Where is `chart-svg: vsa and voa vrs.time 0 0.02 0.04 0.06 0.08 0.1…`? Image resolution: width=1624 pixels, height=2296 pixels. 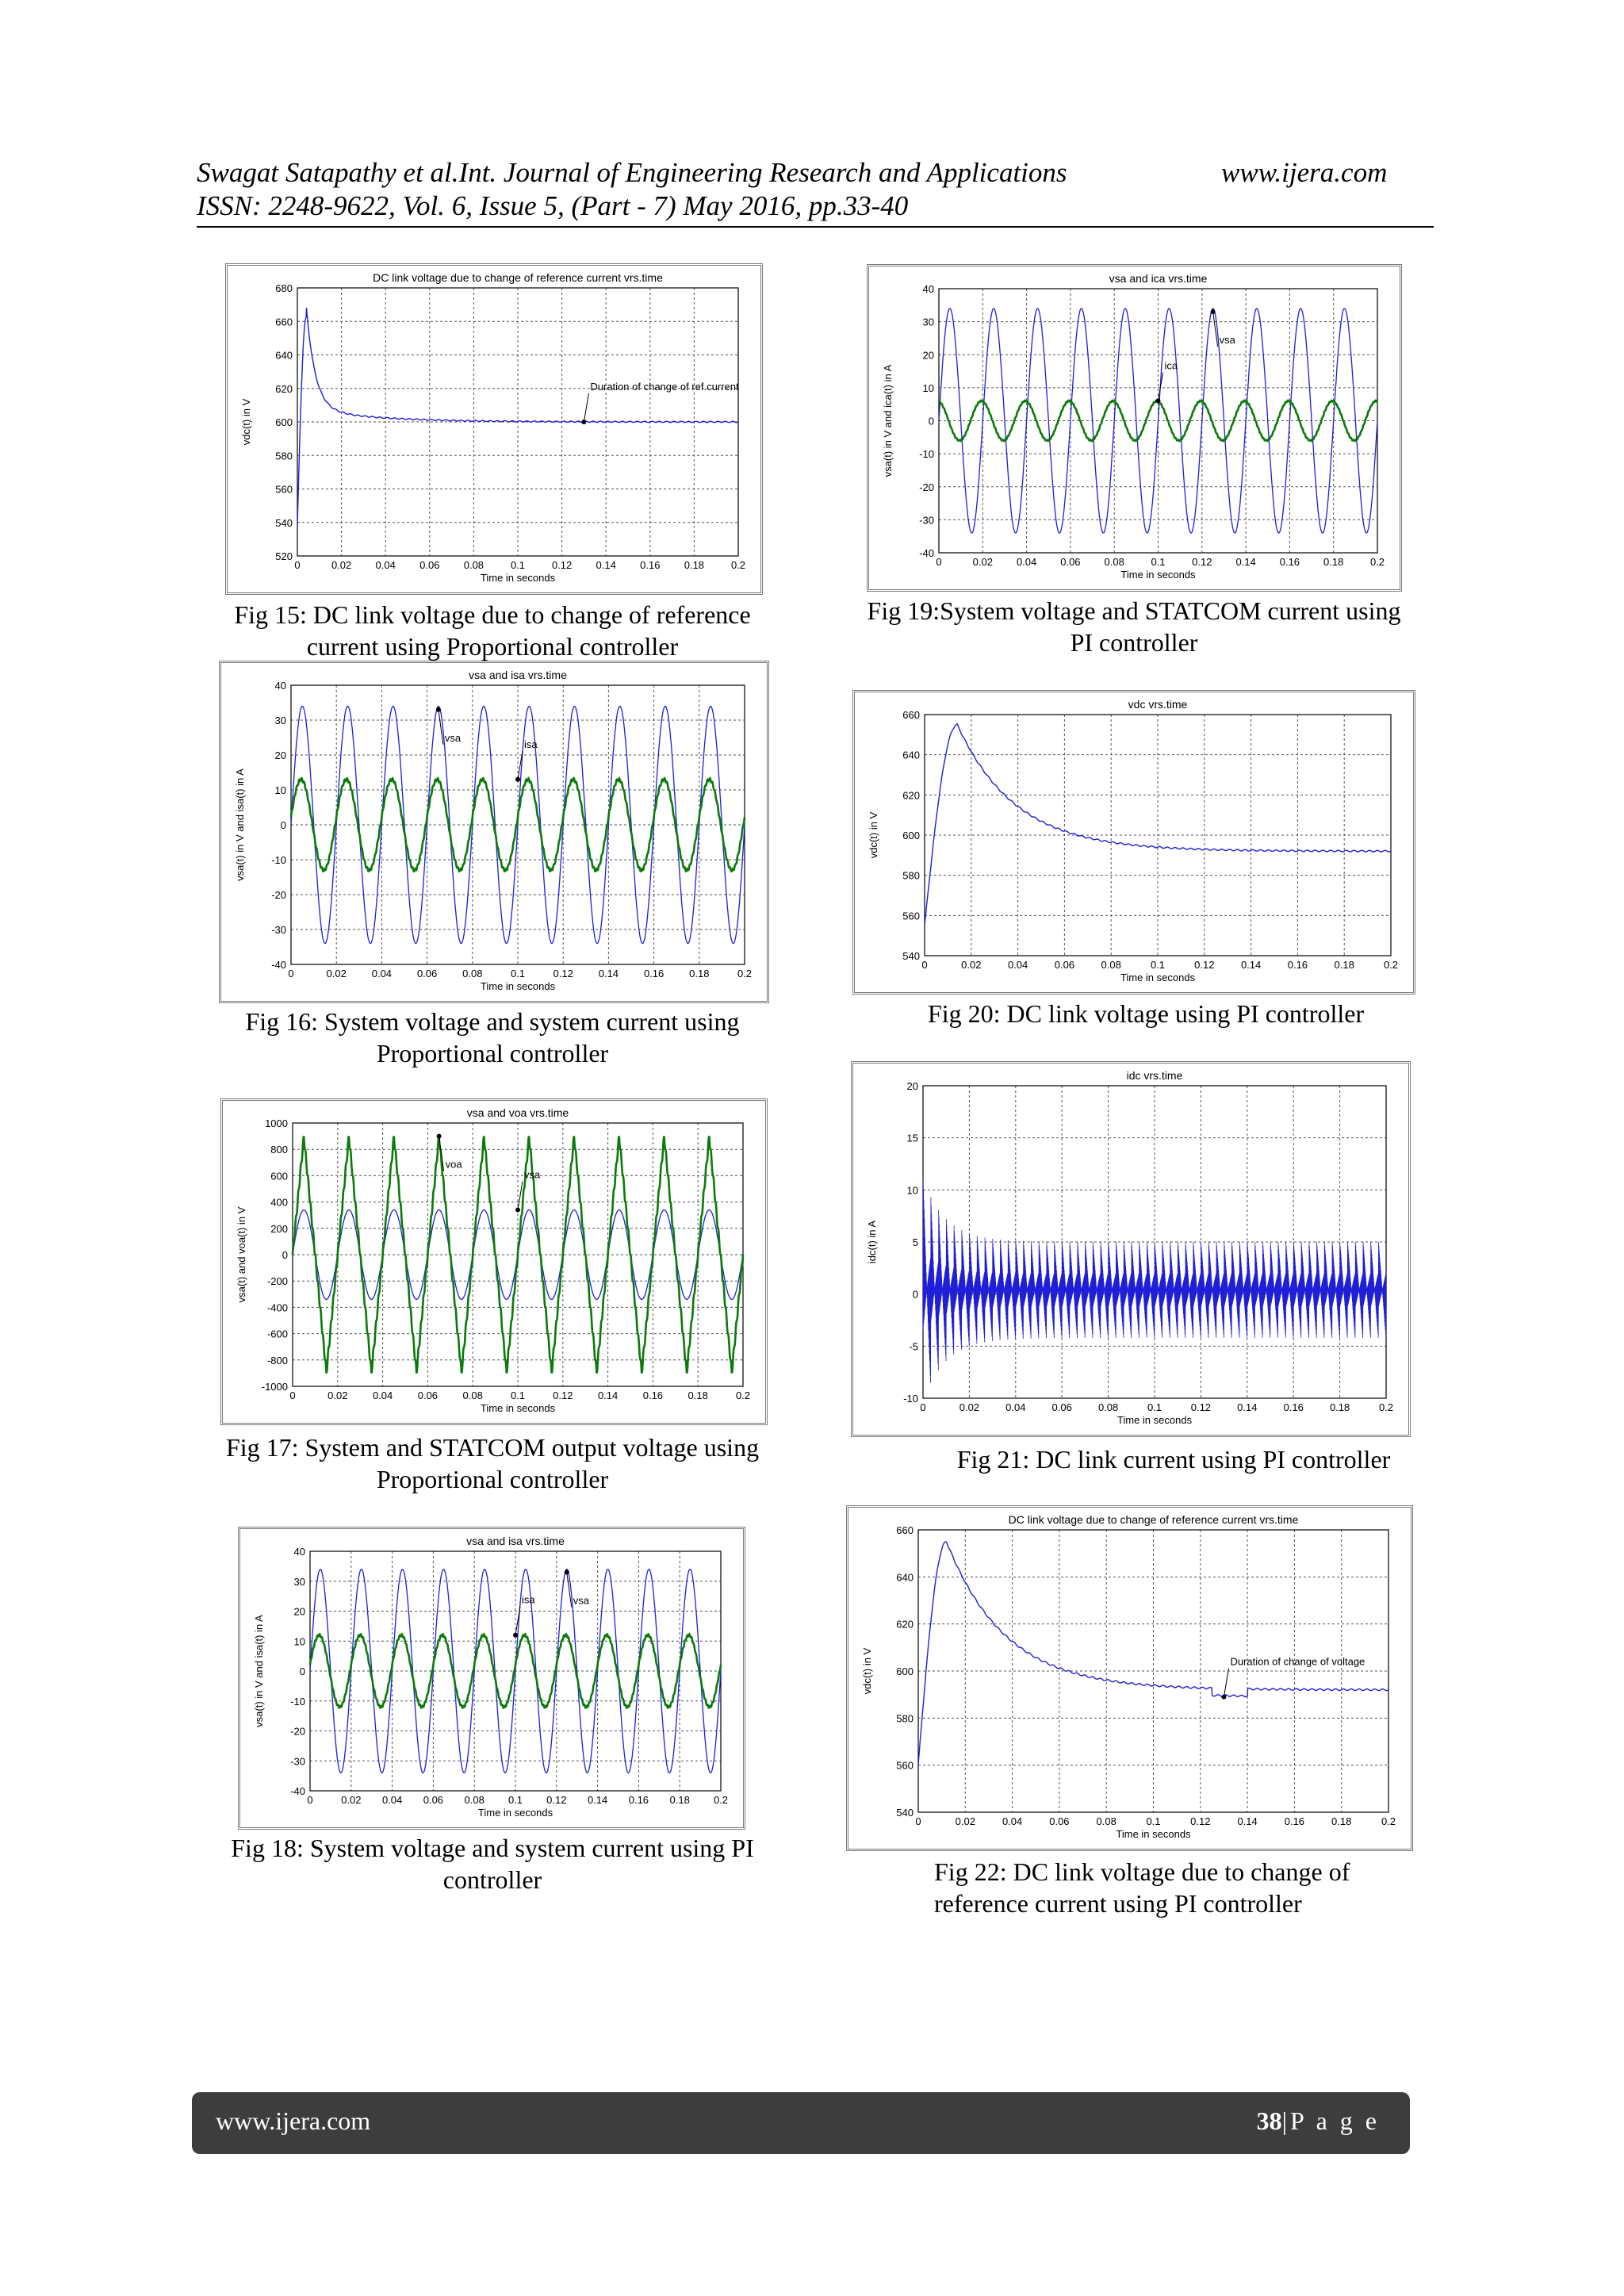
chart-svg: vsa and voa vrs.time 0 0.02 0.04 0.06 0.08 0.1… is located at coordinates (493, 1260).